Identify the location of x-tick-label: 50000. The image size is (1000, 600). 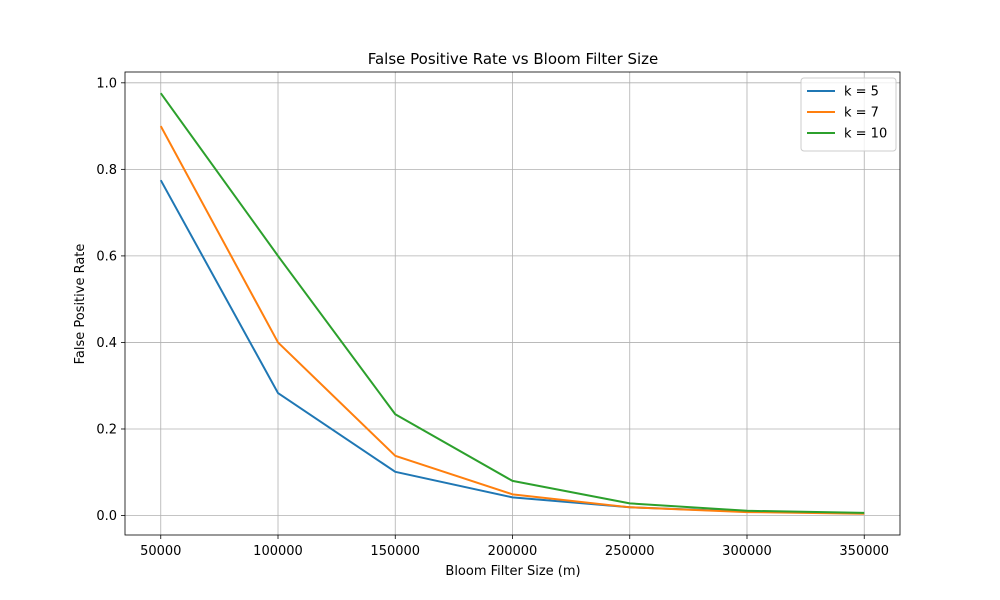
(160, 551).